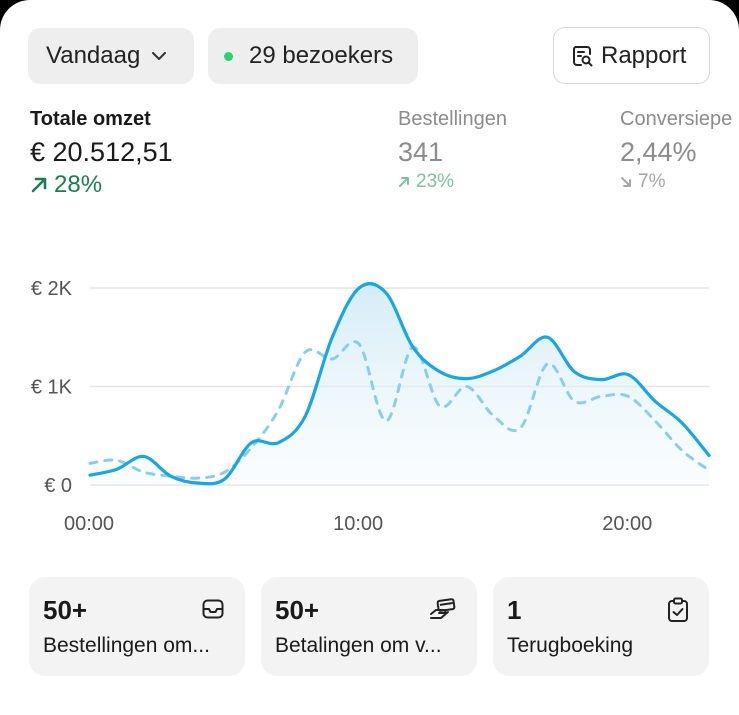  Describe the element at coordinates (435, 181) in the screenshot. I see `metric-change-value: 23%` at that location.